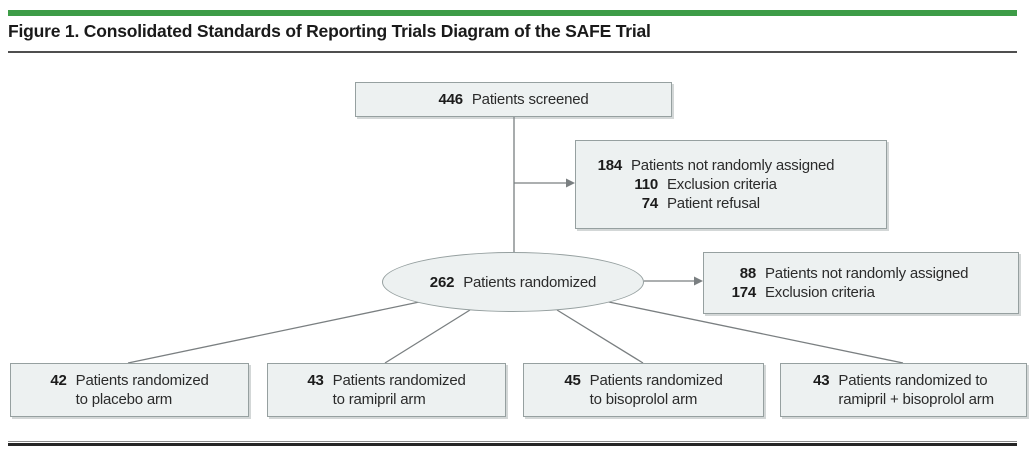  Describe the element at coordinates (747, 273) in the screenshot. I see `excl2-count: 88` at that location.